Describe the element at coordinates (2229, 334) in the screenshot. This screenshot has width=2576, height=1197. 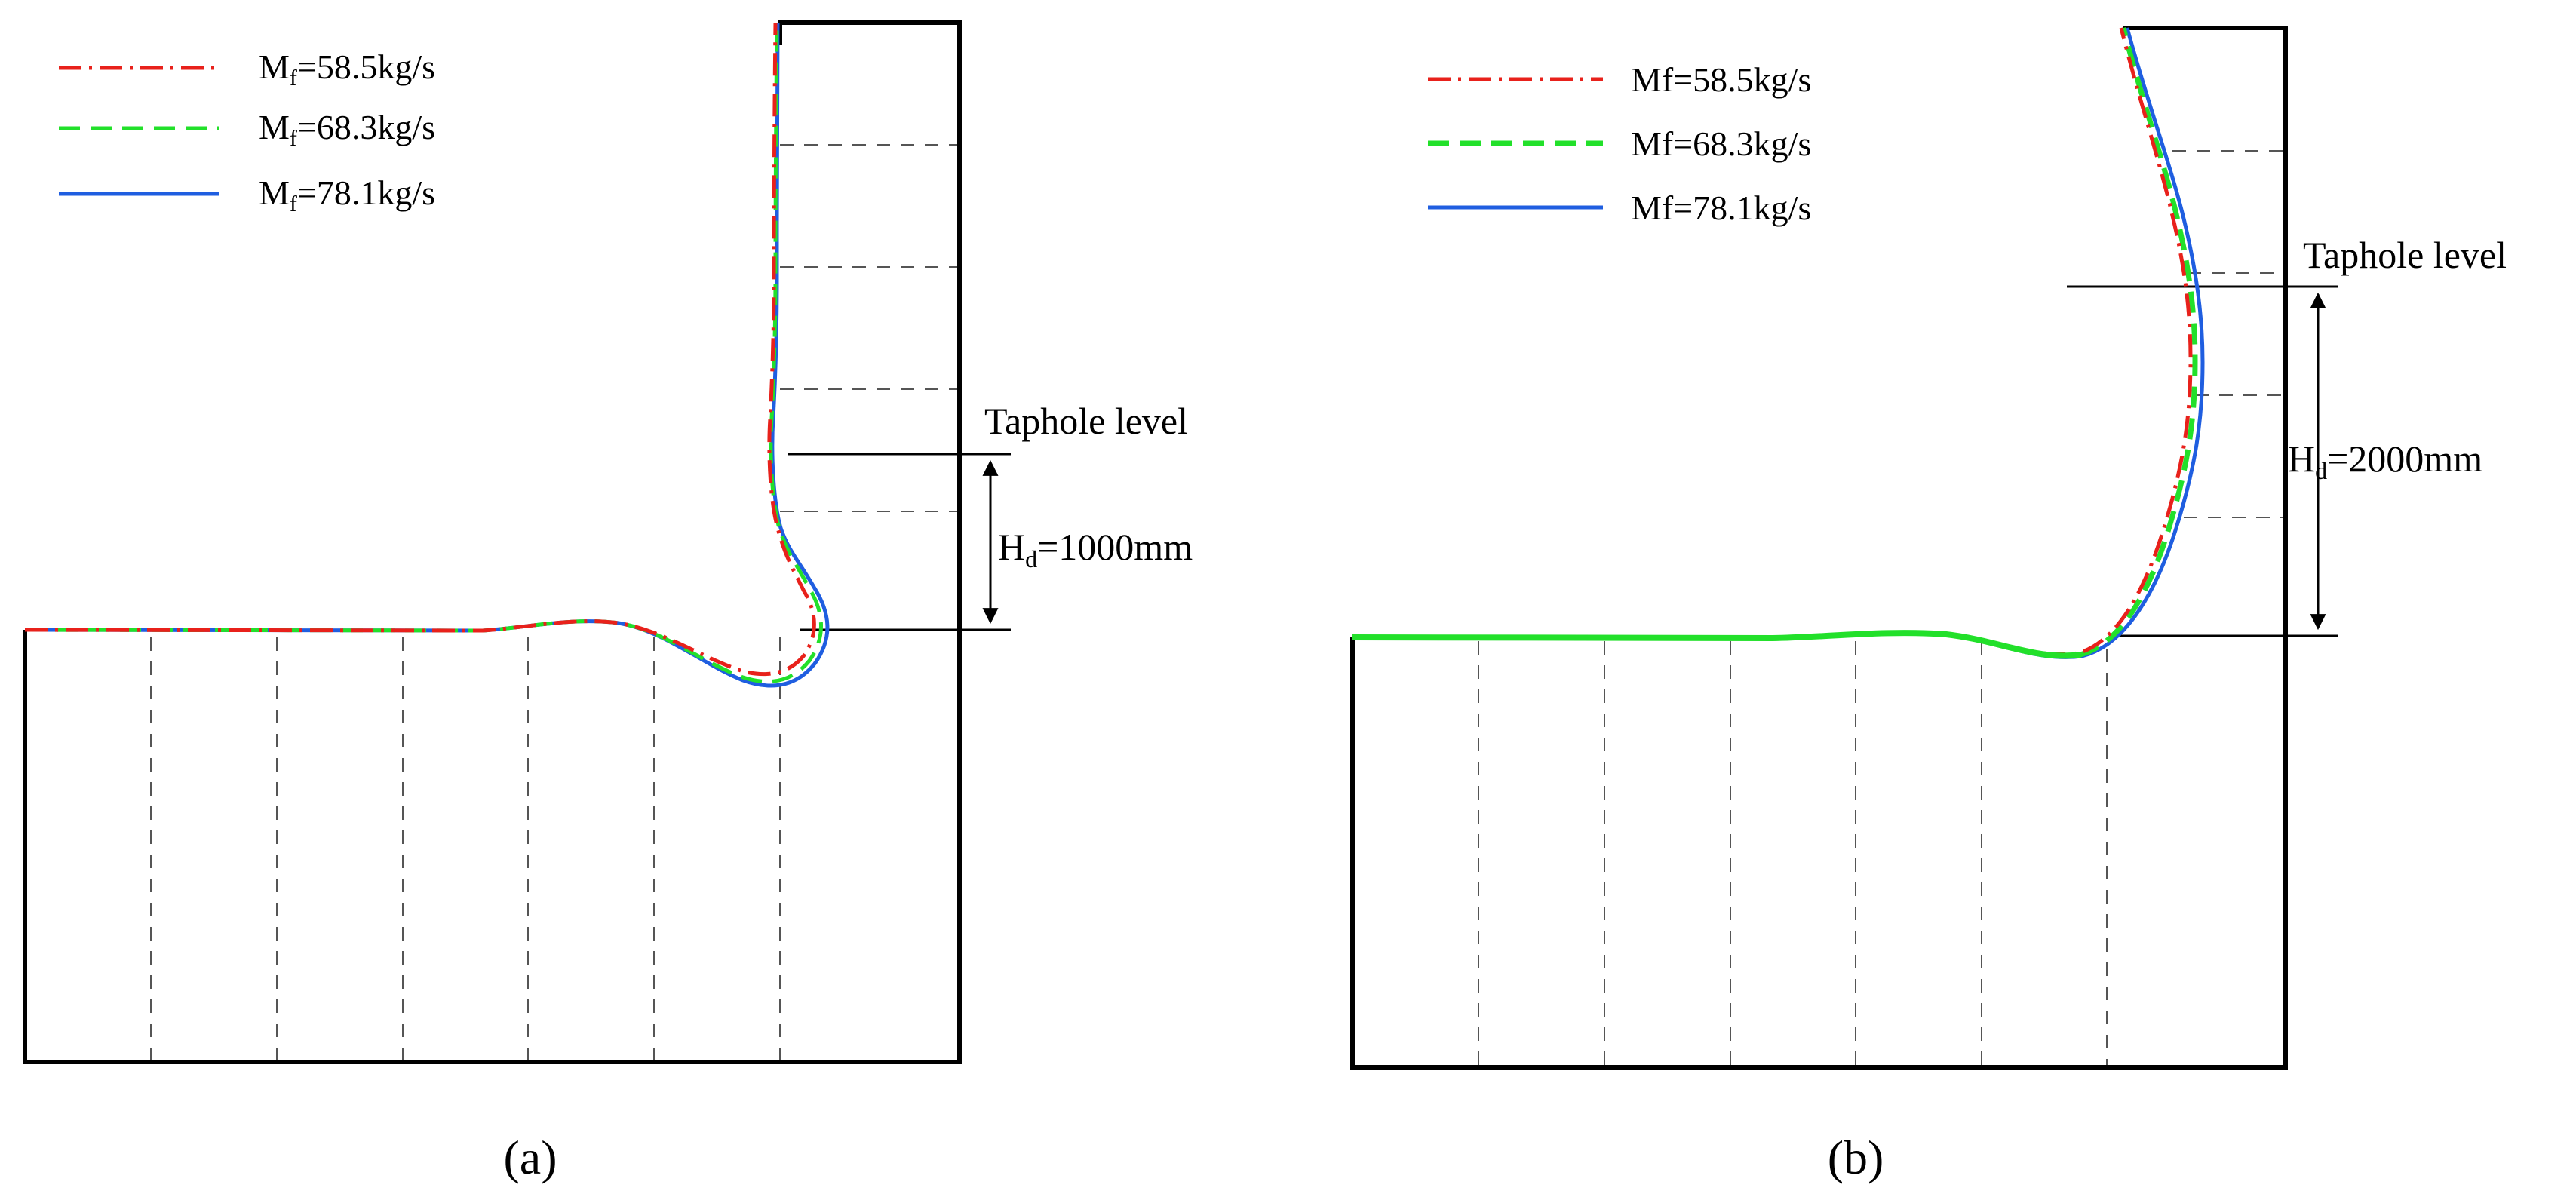
I see `panel-b-grid-horizontal` at that location.